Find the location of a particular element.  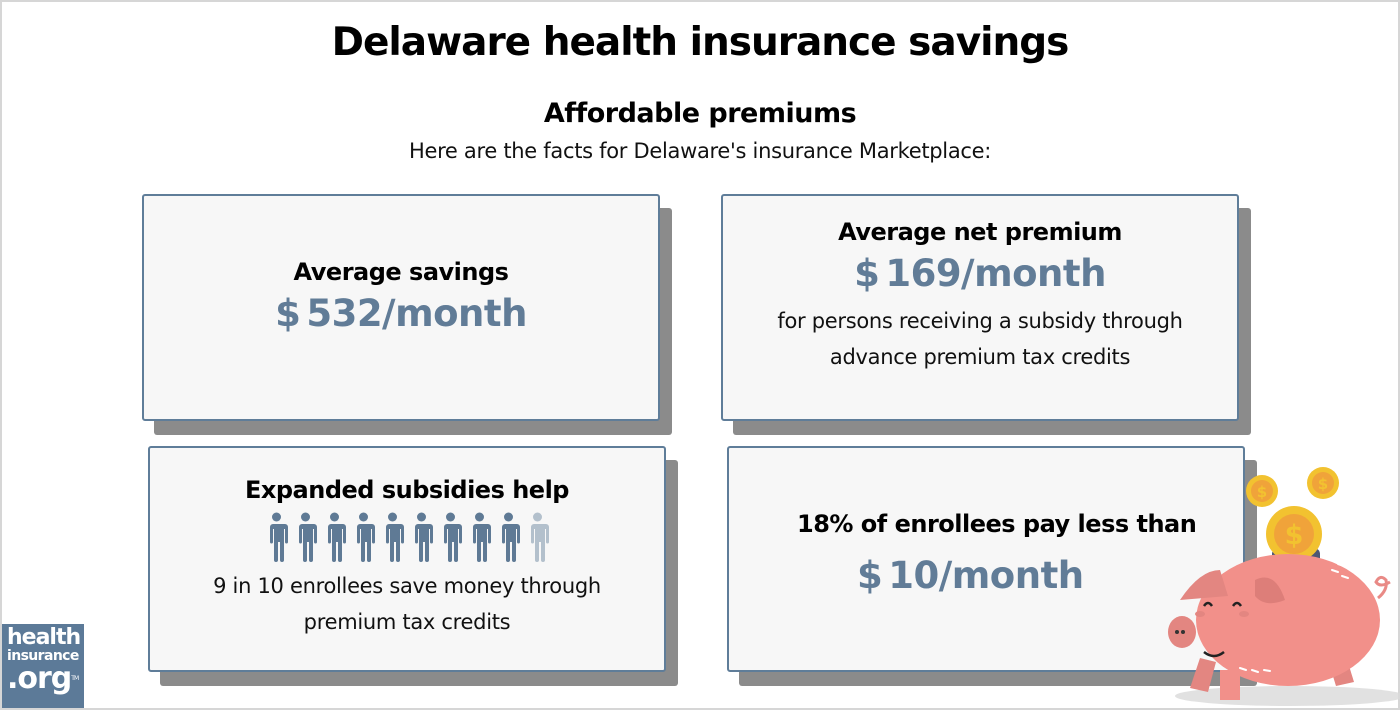

note-line: for persons receiving a subsidy through is located at coordinates (980, 321).